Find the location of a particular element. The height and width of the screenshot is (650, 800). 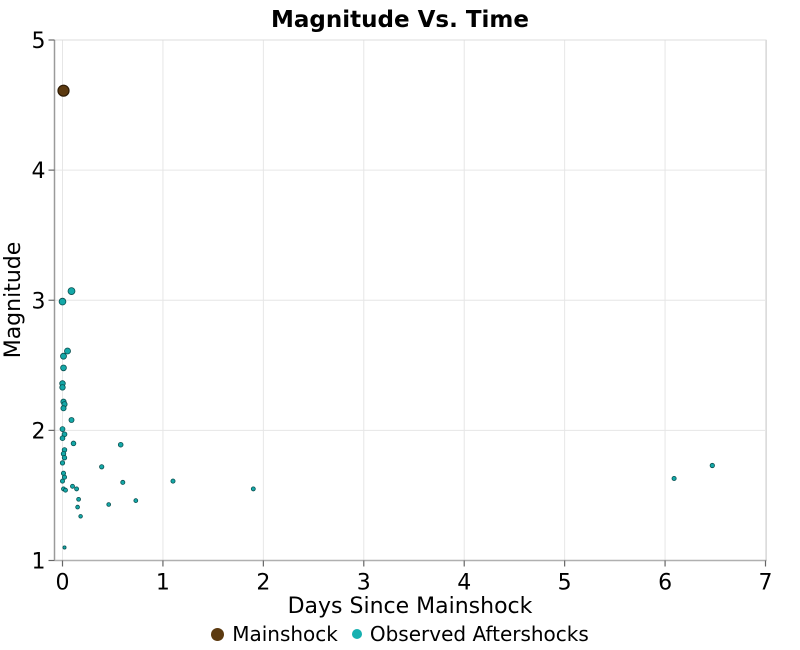

x-tick-label: 0 is located at coordinates (63, 583).